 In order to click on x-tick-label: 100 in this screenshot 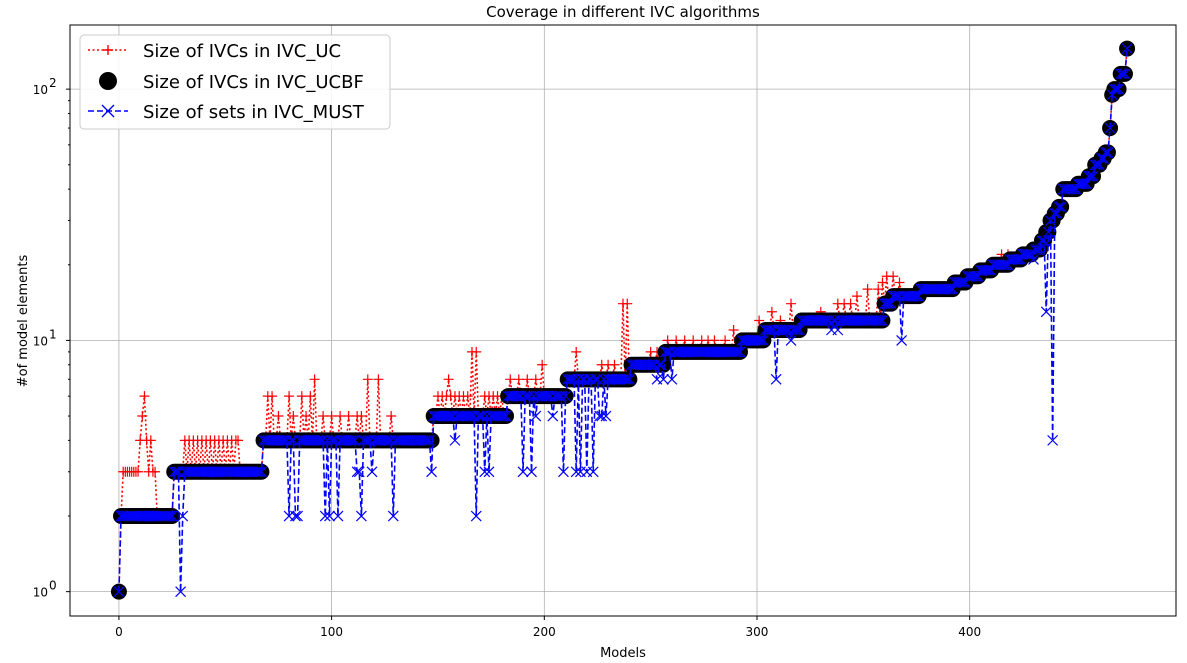, I will do `click(331, 632)`.